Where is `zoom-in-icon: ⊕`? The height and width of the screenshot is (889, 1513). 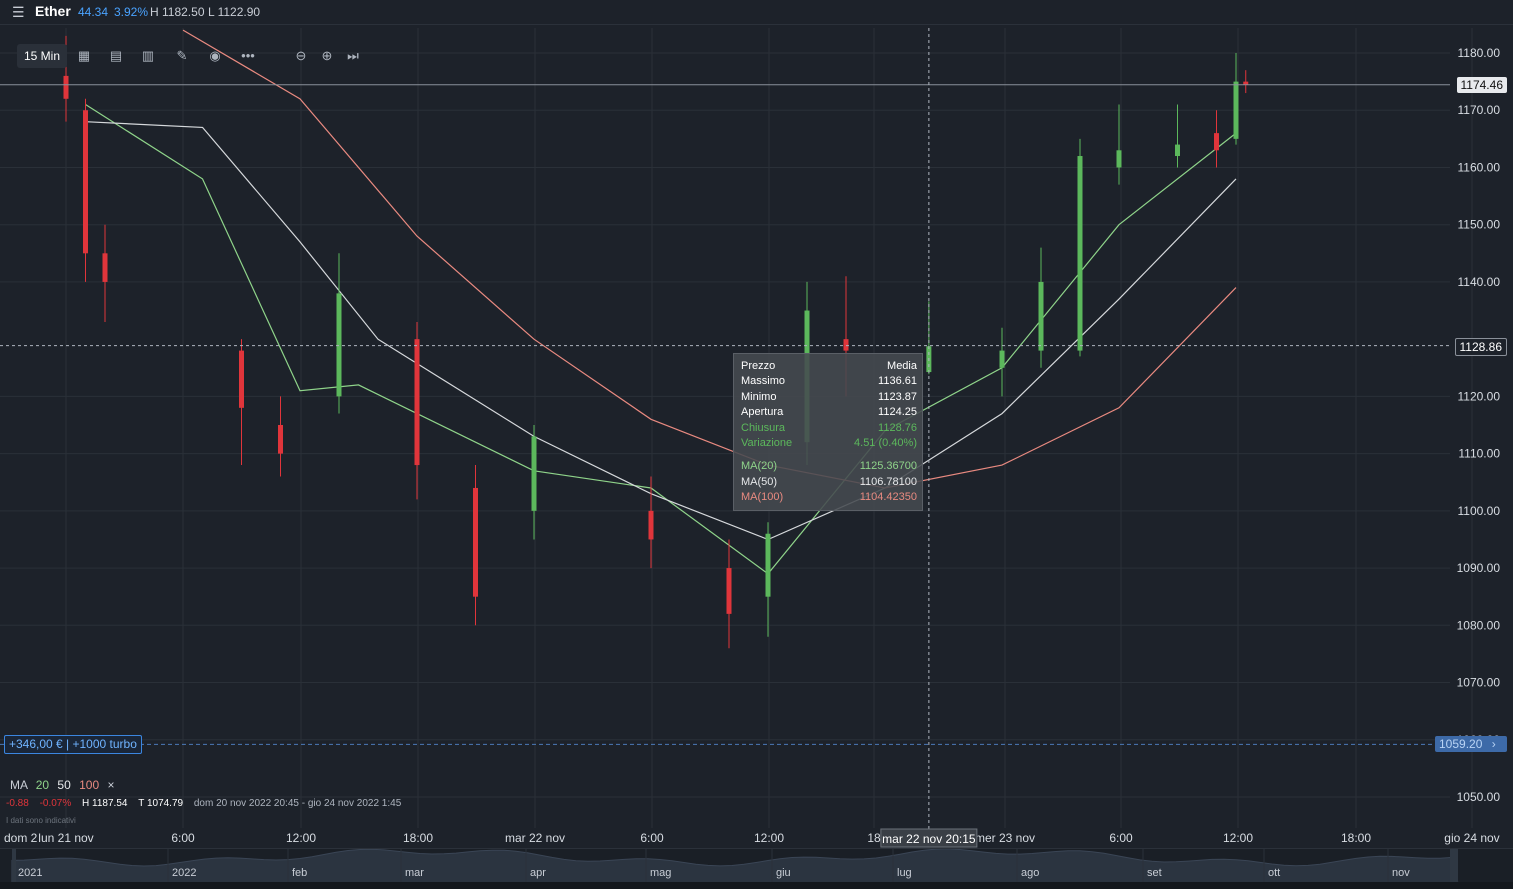 zoom-in-icon: ⊕ is located at coordinates (327, 55).